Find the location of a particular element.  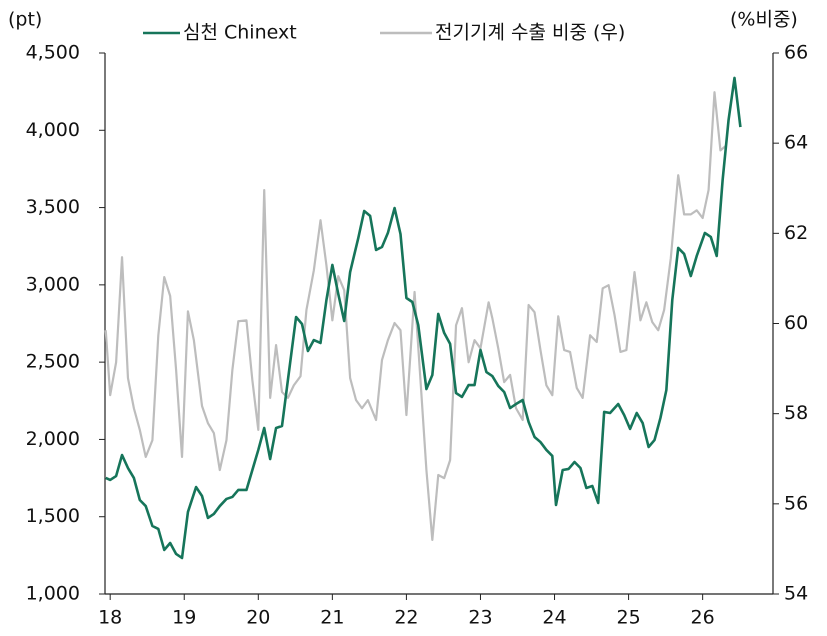

x-tick-label: 18 is located at coordinates (110, 618).